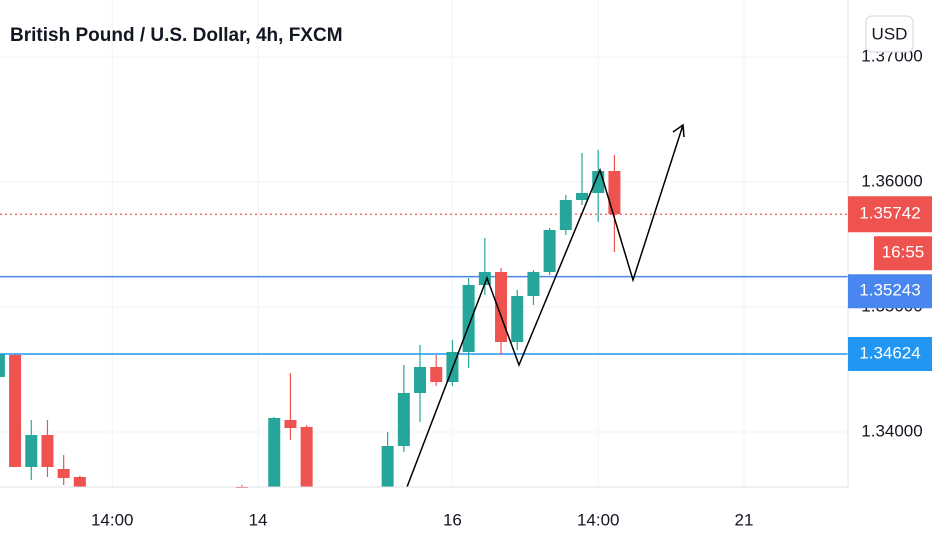 The height and width of the screenshot is (550, 932). I want to click on x-tick-label: 14, so click(258, 519).